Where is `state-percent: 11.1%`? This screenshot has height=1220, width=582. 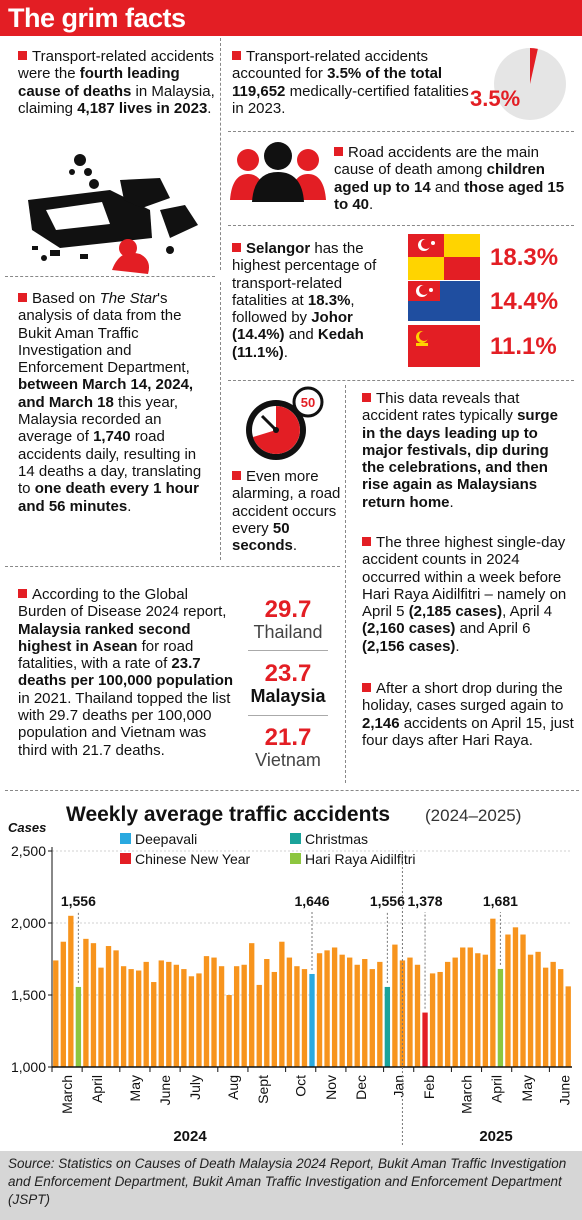 state-percent: 11.1% is located at coordinates (523, 346).